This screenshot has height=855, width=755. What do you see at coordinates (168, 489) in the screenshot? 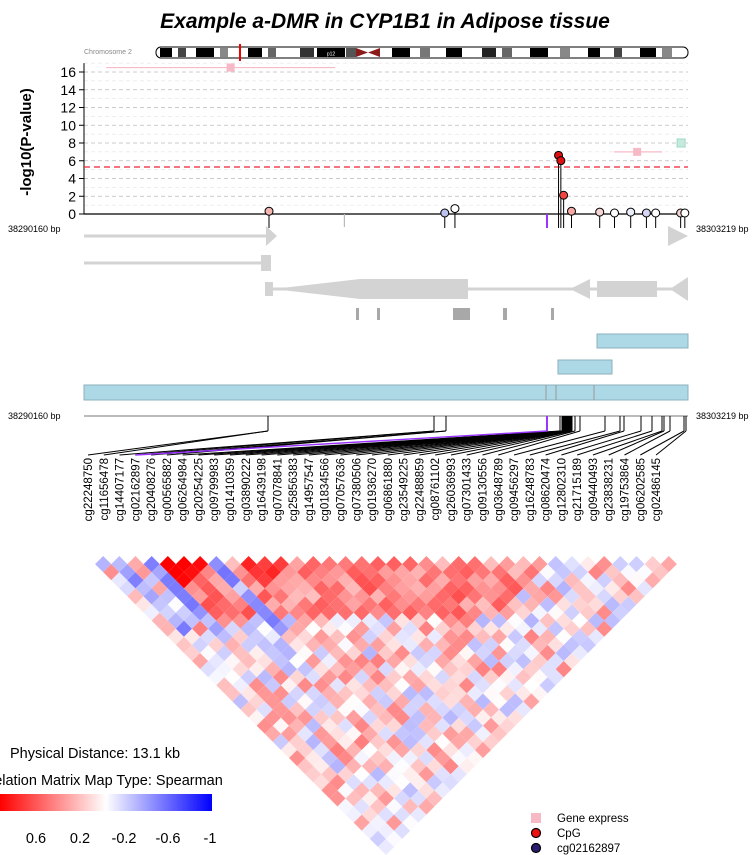
I see `cpg-name-label: cg00565882` at bounding box center [168, 489].